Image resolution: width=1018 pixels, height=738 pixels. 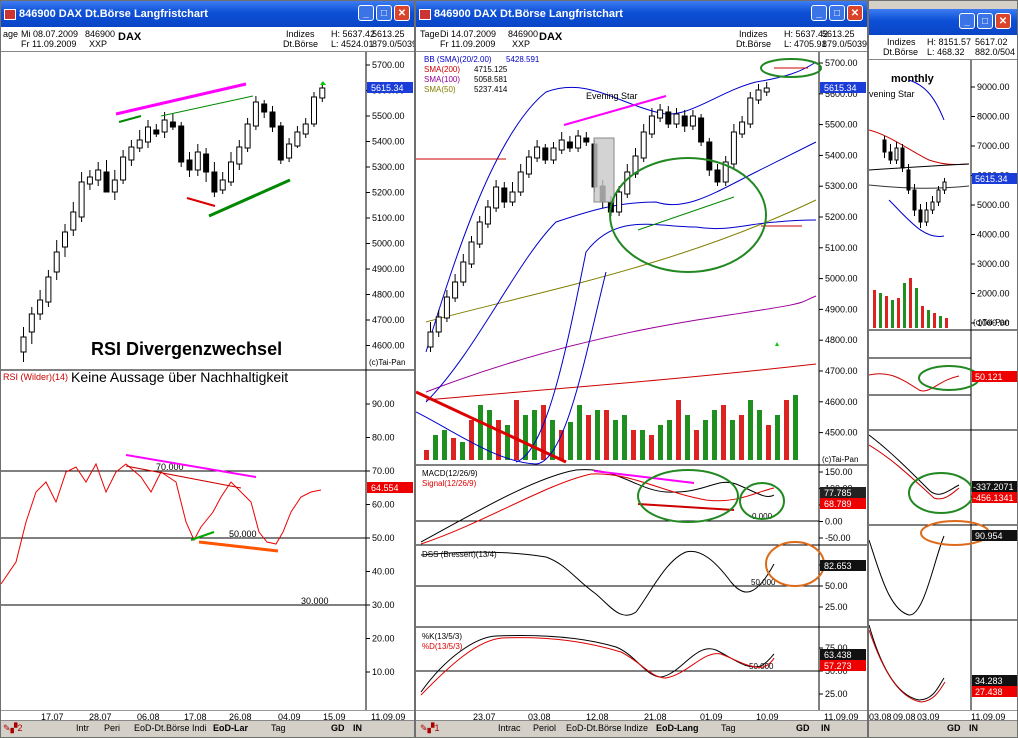 What do you see at coordinates (509, 728) in the screenshot?
I see `tab-intraday: Intrac` at bounding box center [509, 728].